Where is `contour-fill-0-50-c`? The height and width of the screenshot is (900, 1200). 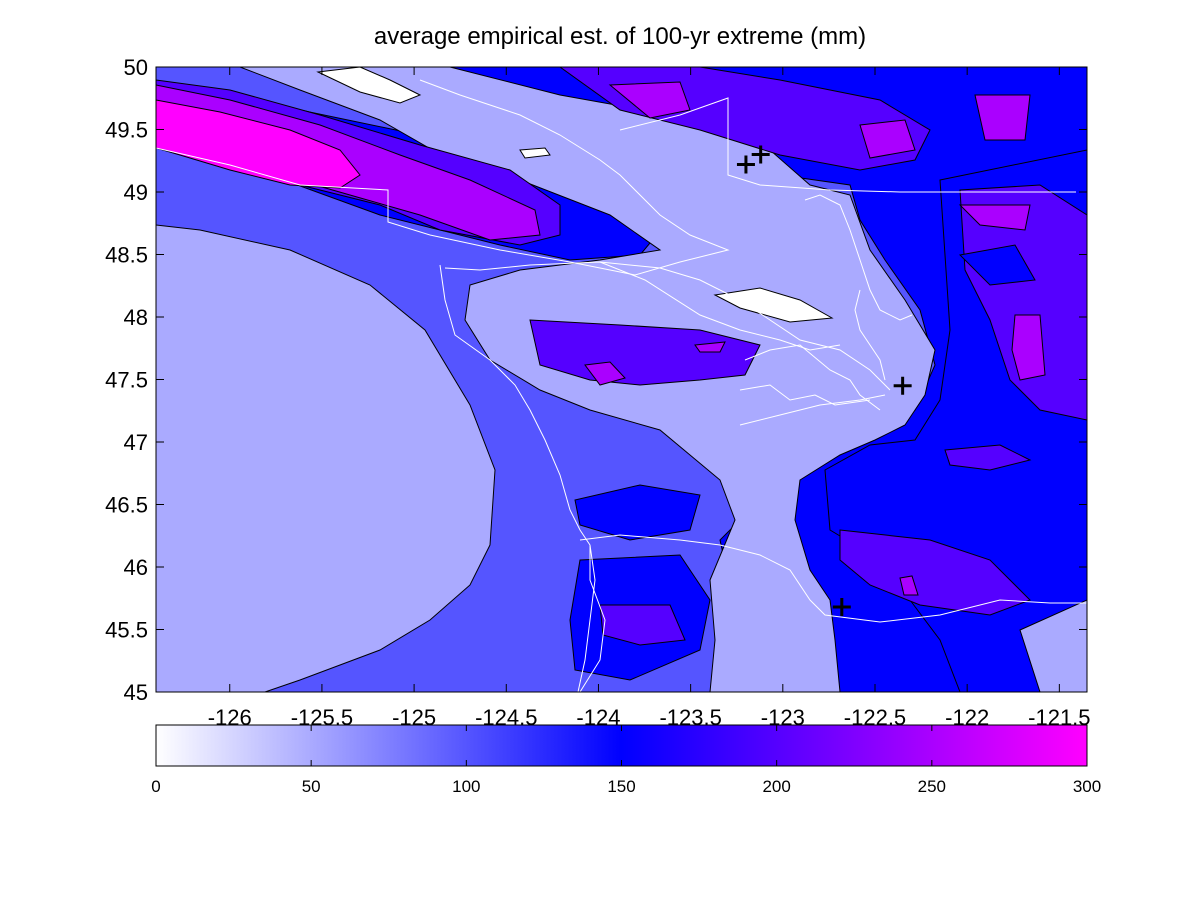
contour-fill-0-50-c is located at coordinates (773, 305).